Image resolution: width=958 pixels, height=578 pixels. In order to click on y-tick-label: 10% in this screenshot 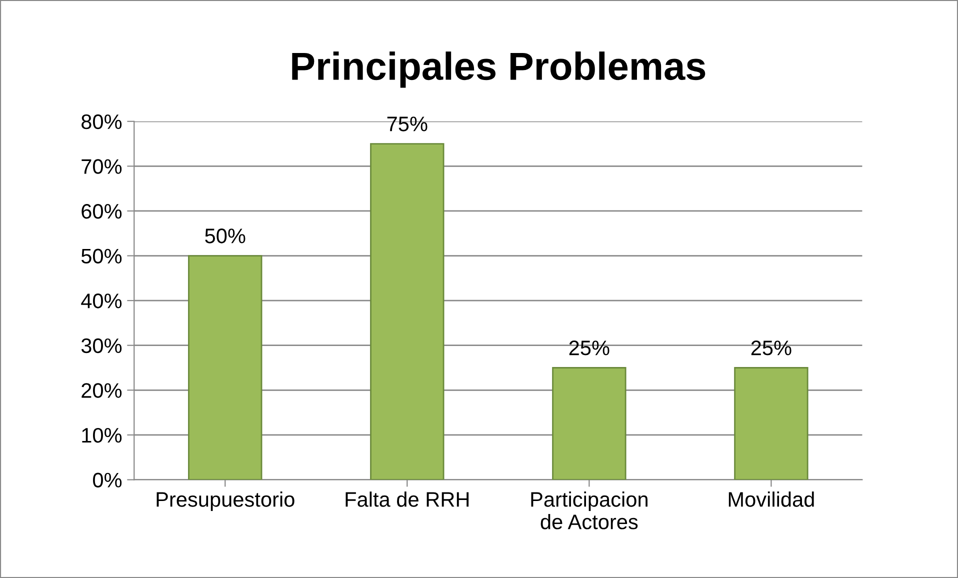, I will do `click(102, 435)`.